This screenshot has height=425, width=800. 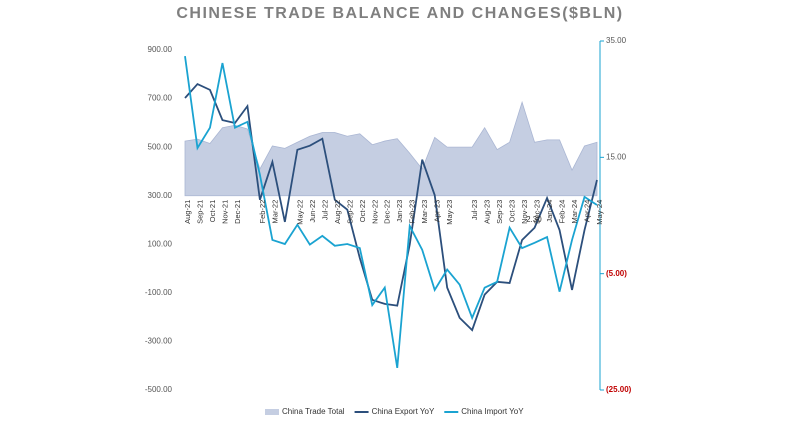 What do you see at coordinates (512, 211) in the screenshot?
I see `x-tick-label: Oct-23` at bounding box center [512, 211].